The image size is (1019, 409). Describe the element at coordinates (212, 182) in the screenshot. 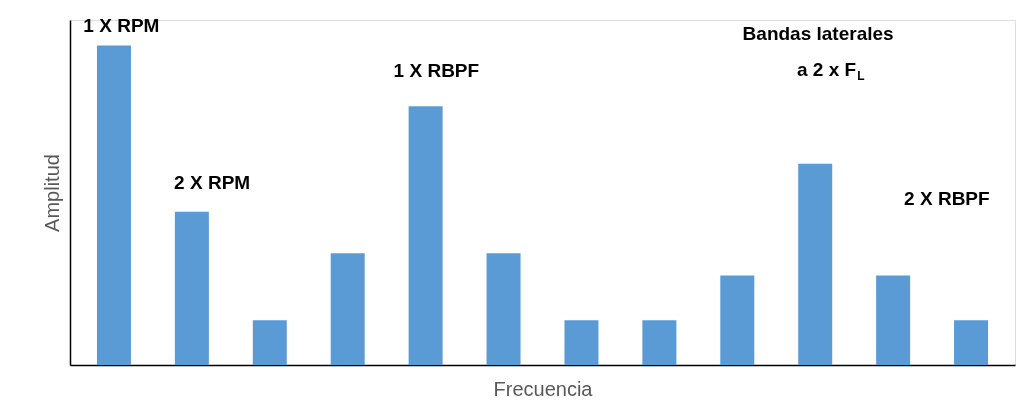

I see `annotation: 2 X RPM` at that location.